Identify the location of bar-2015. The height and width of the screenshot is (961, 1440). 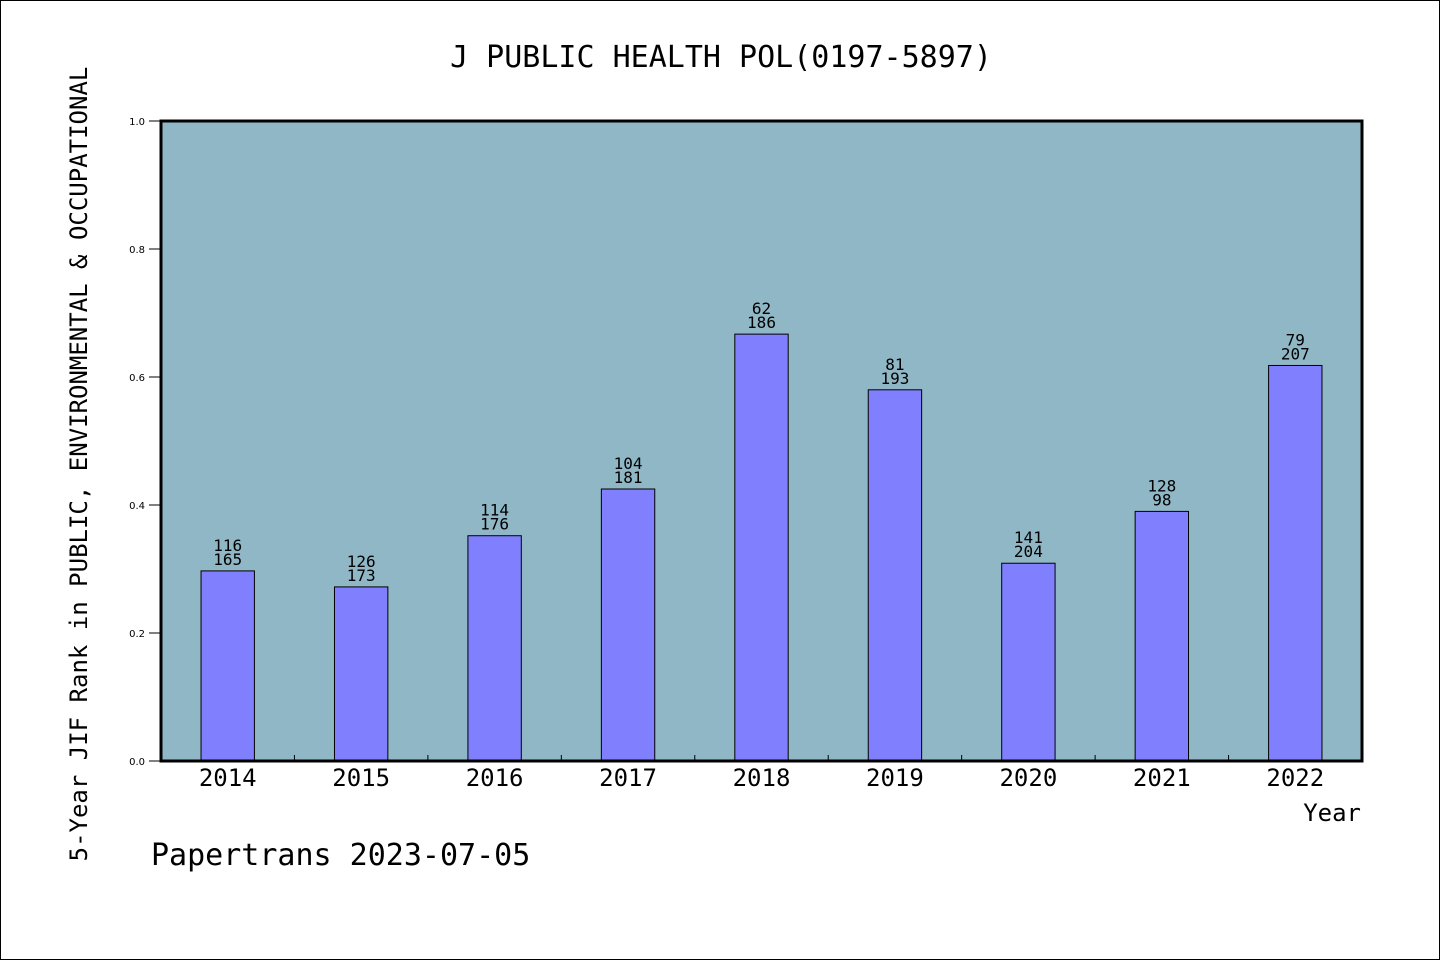
(361, 674).